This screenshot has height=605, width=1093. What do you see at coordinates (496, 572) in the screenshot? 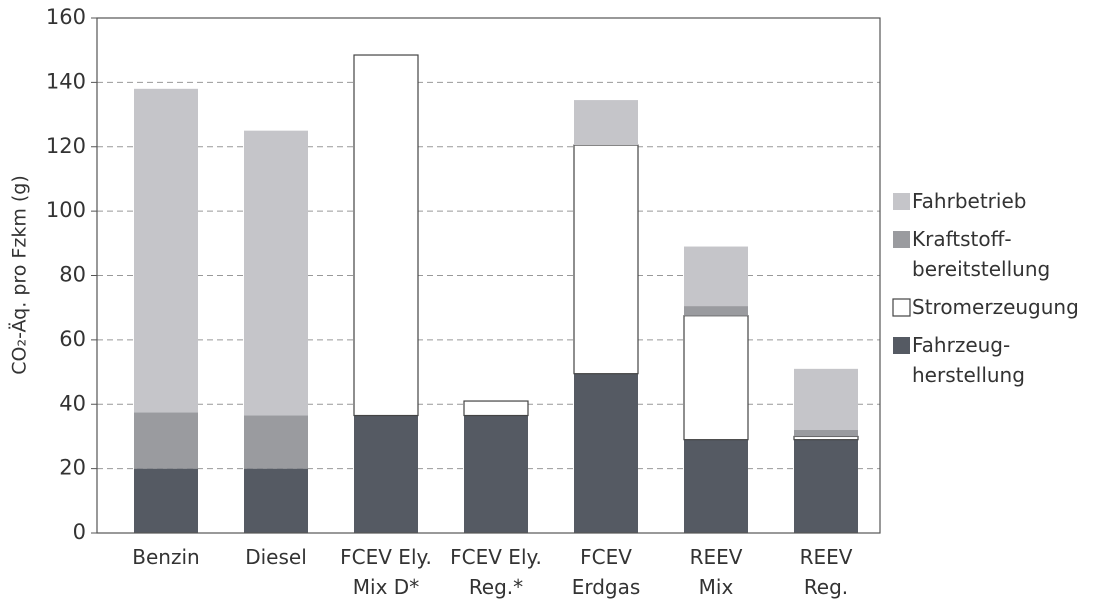
I see `x-tick-label: FCEV Ely. Reg.*` at bounding box center [496, 572].